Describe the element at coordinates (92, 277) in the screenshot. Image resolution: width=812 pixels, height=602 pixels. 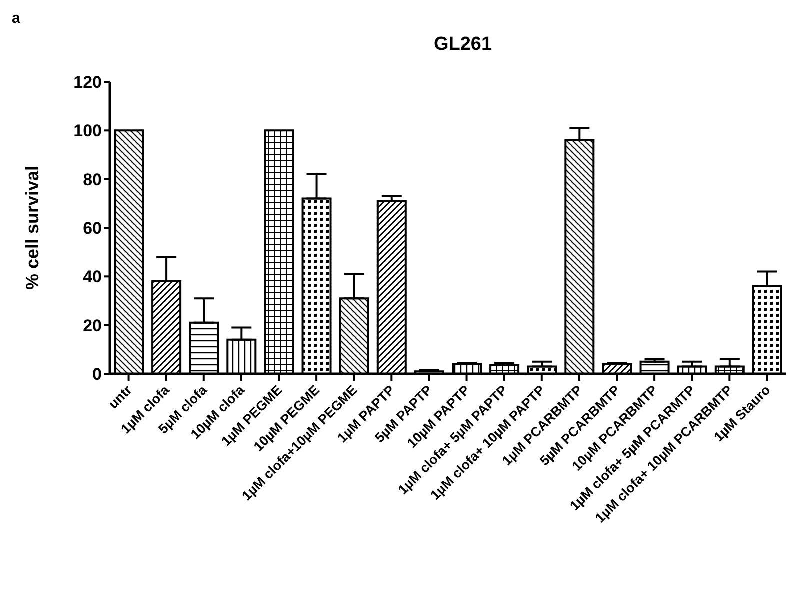
I see `y-tick-label: 40` at that location.